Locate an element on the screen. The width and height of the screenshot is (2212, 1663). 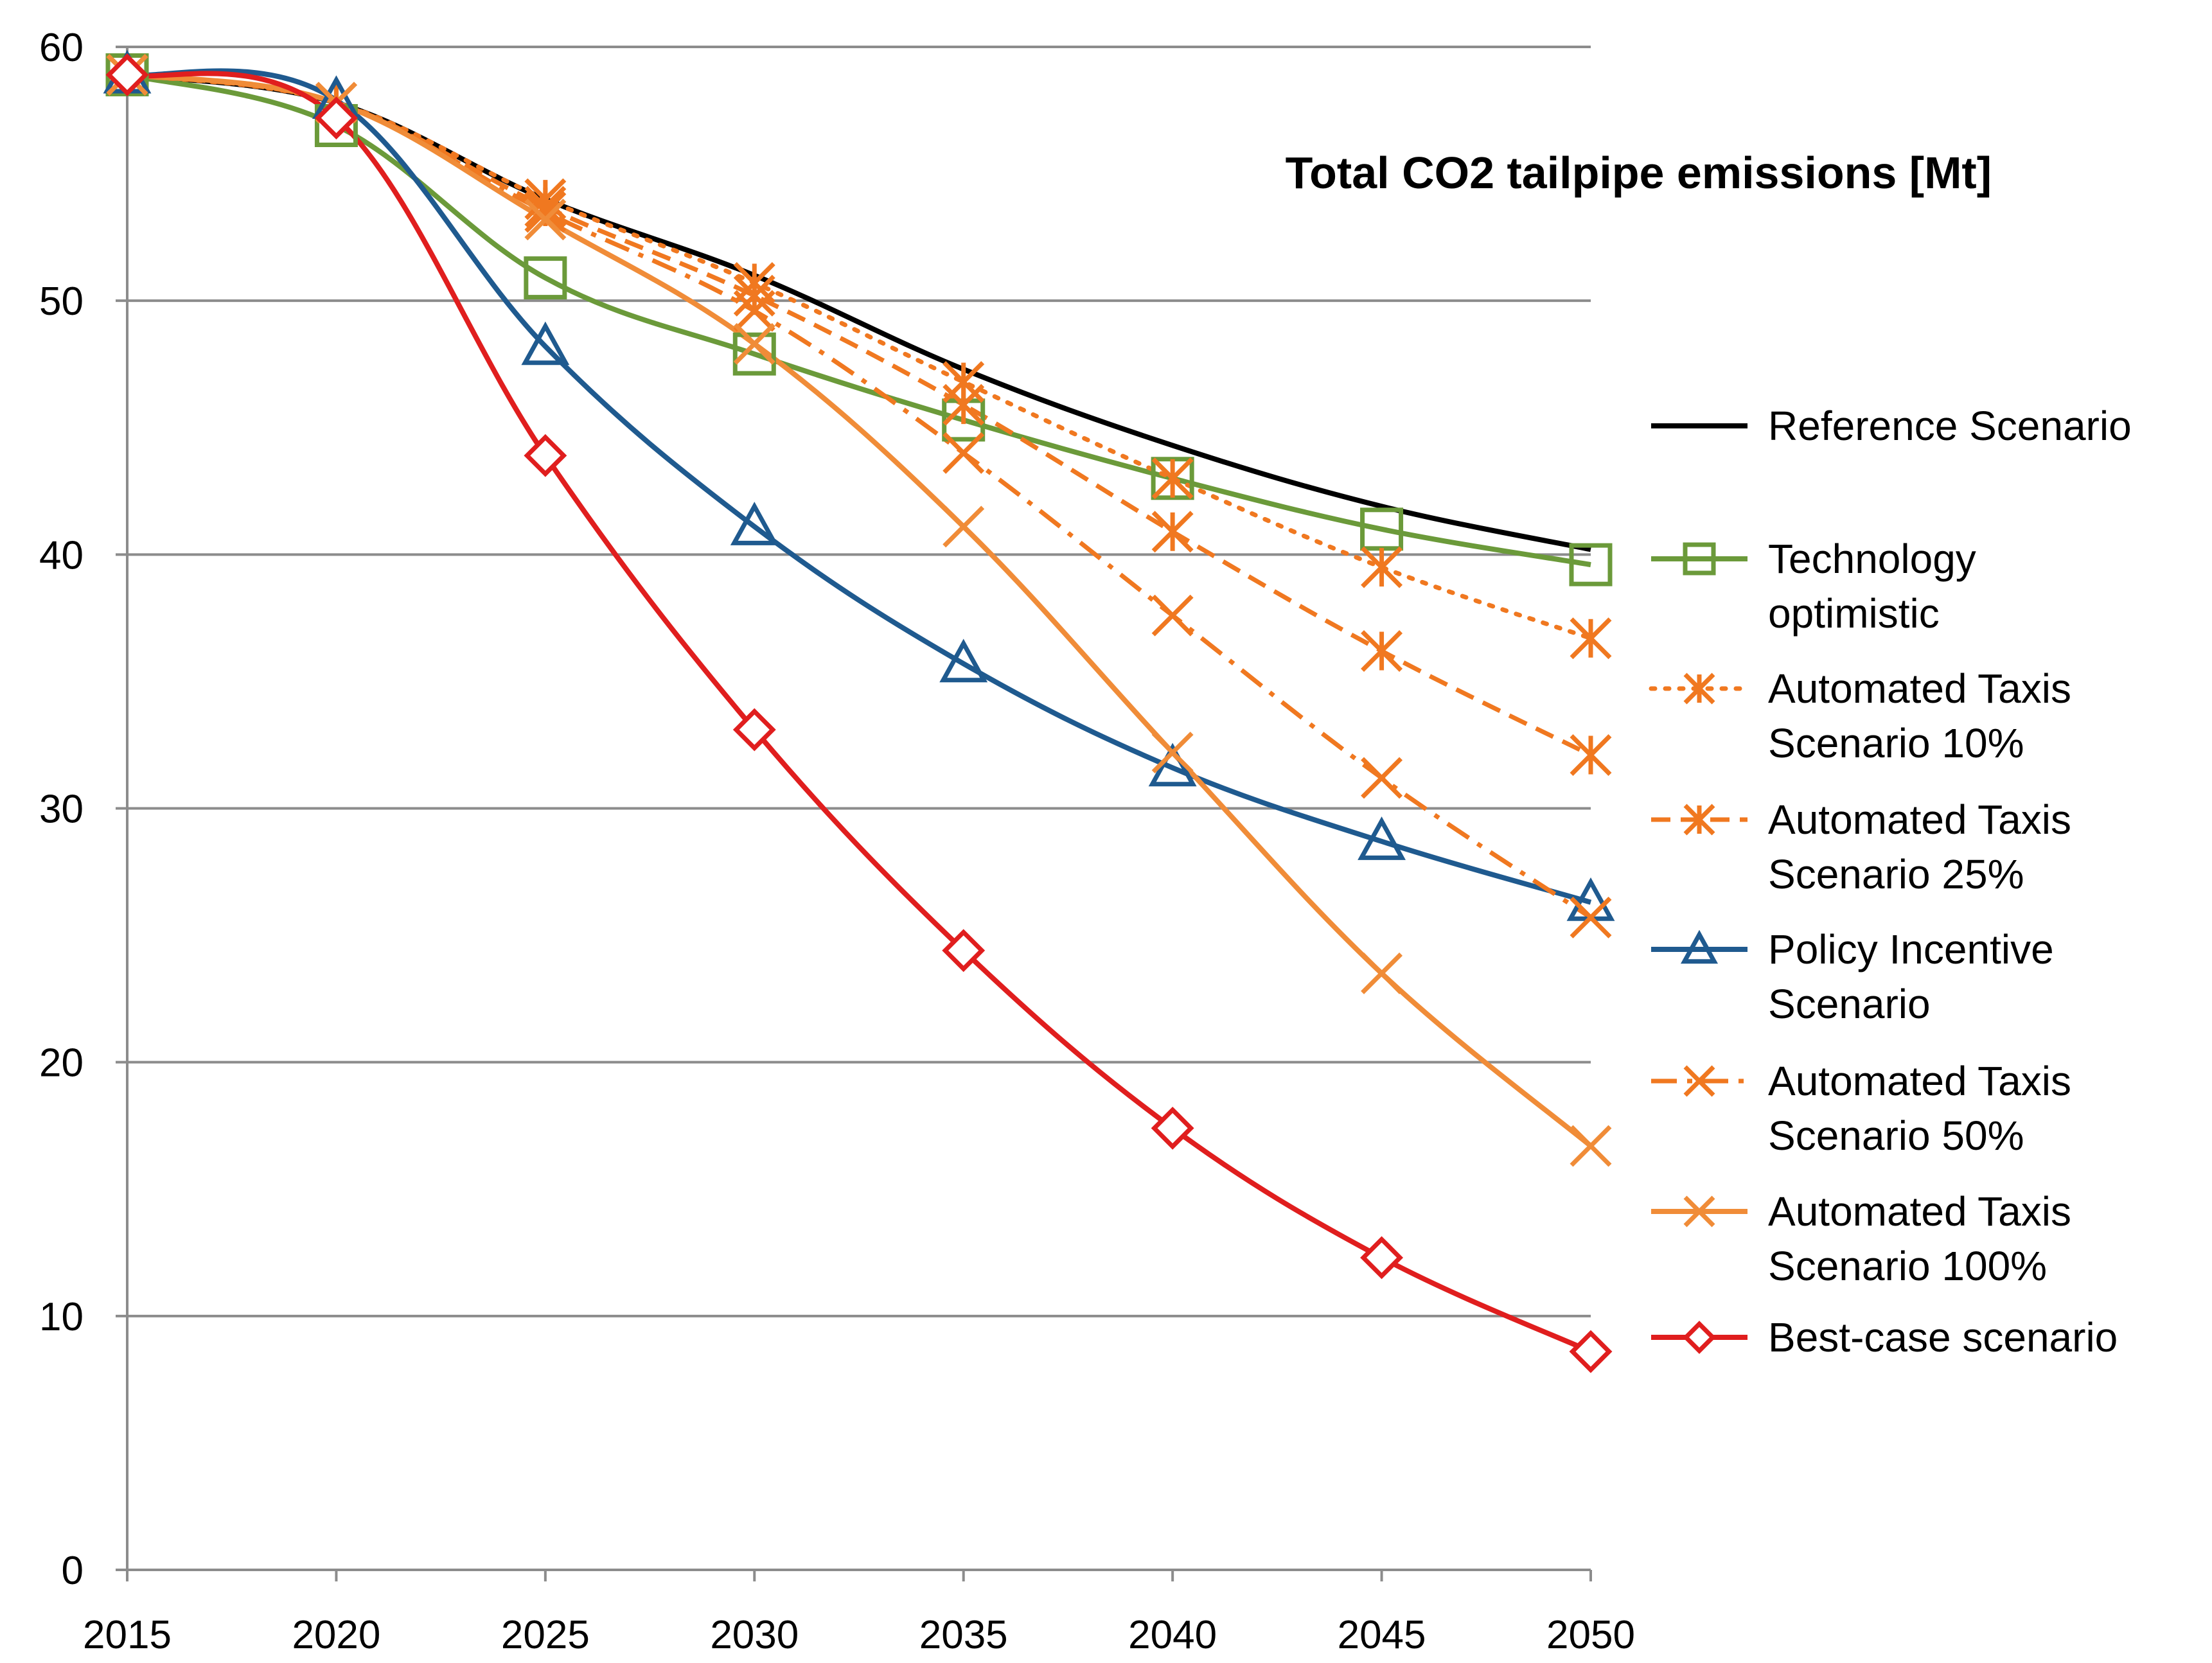
legend-label: Technology is located at coordinates (1872, 559).